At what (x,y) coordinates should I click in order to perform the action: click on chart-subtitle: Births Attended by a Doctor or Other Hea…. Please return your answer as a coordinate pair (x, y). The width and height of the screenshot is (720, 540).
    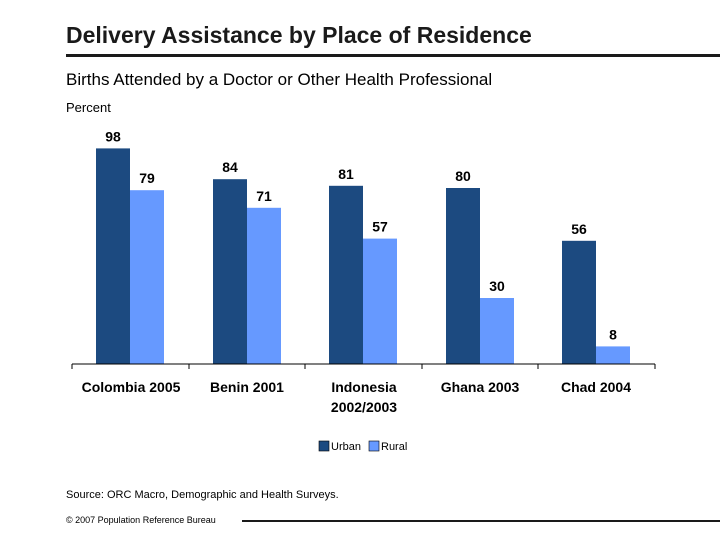
    Looking at the image, I should click on (279, 79).